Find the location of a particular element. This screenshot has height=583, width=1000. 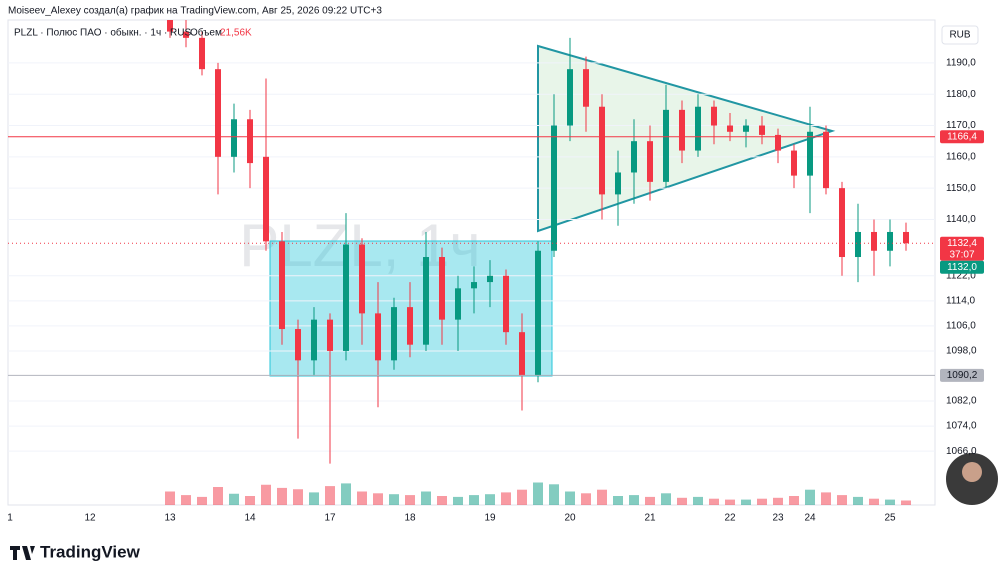

currency: RUB is located at coordinates (959, 35).